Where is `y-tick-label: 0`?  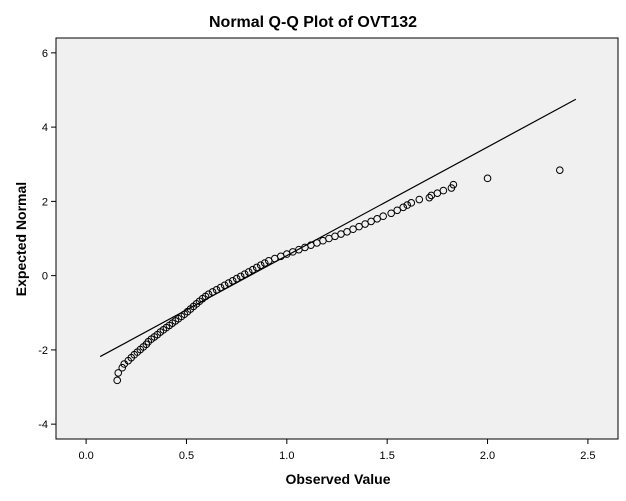
y-tick-label: 0 is located at coordinates (45, 277).